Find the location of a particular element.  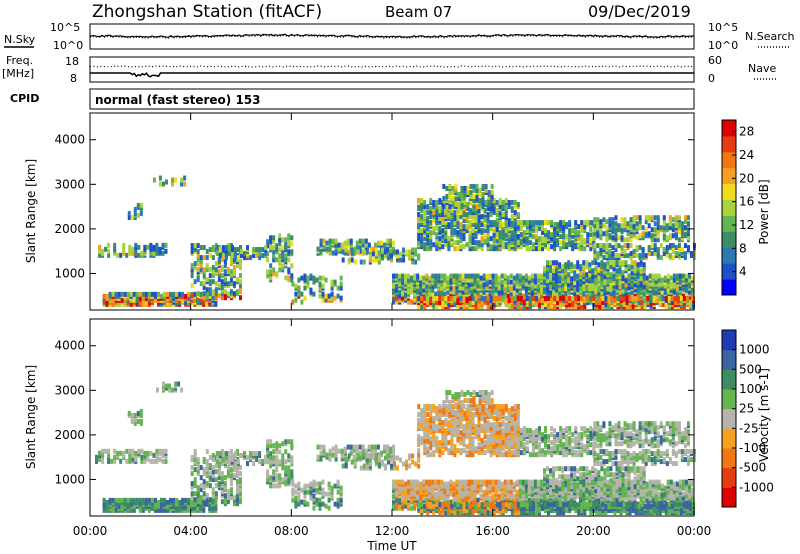

date-label: 09/Dec/2019 is located at coordinates (639, 11).